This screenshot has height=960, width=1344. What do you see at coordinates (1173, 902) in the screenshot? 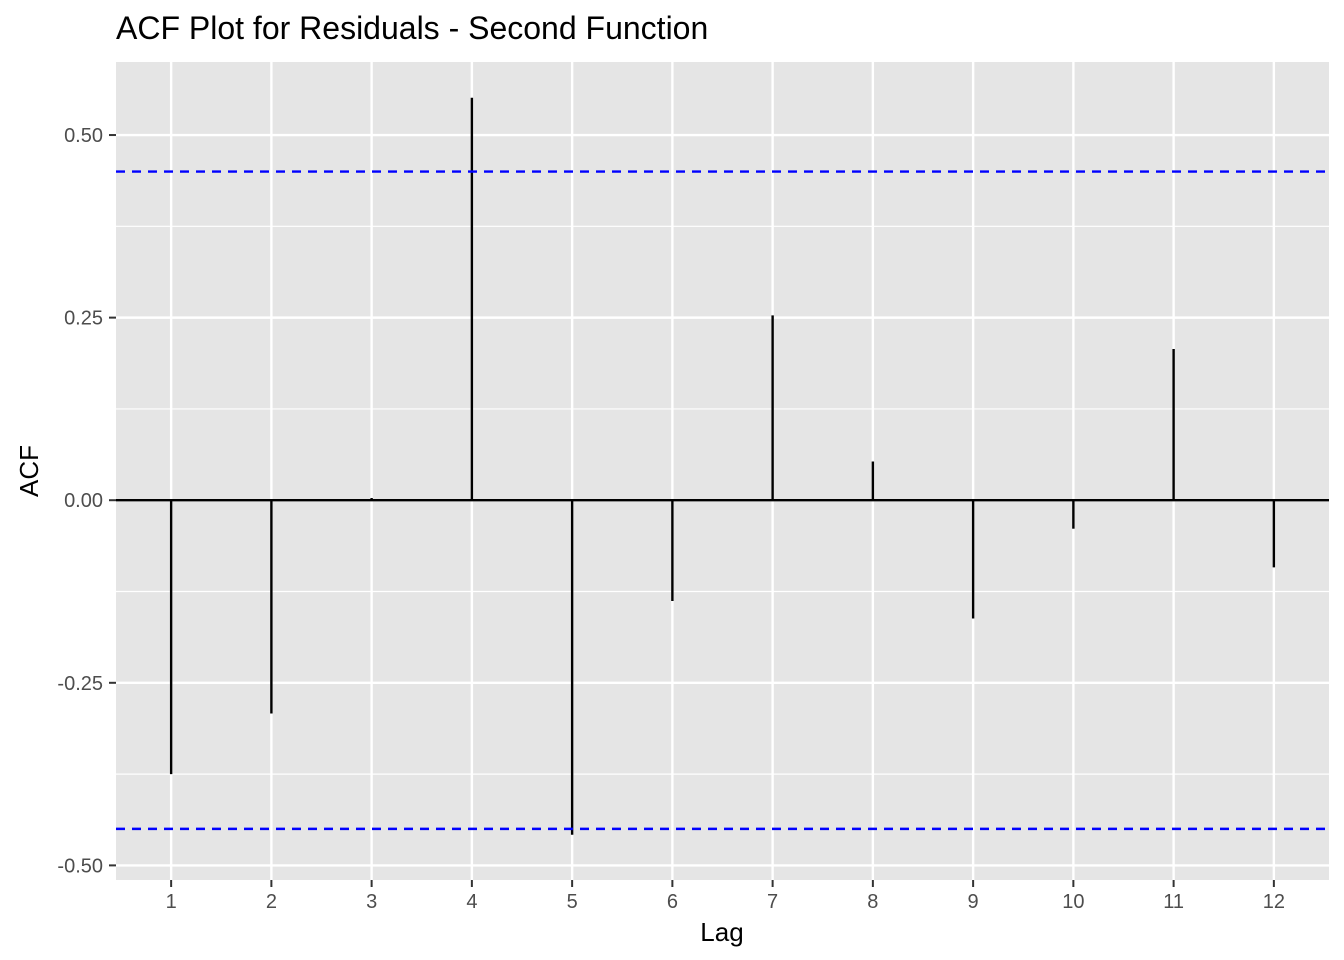
I see `x-tick-label: 11` at bounding box center [1173, 902].